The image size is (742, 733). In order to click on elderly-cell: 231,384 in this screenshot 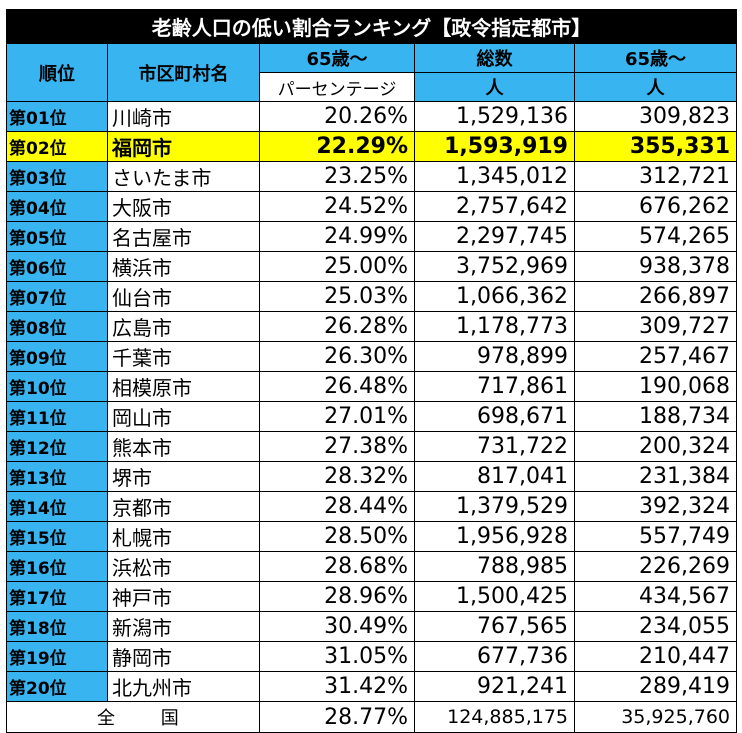, I will do `click(655, 476)`.